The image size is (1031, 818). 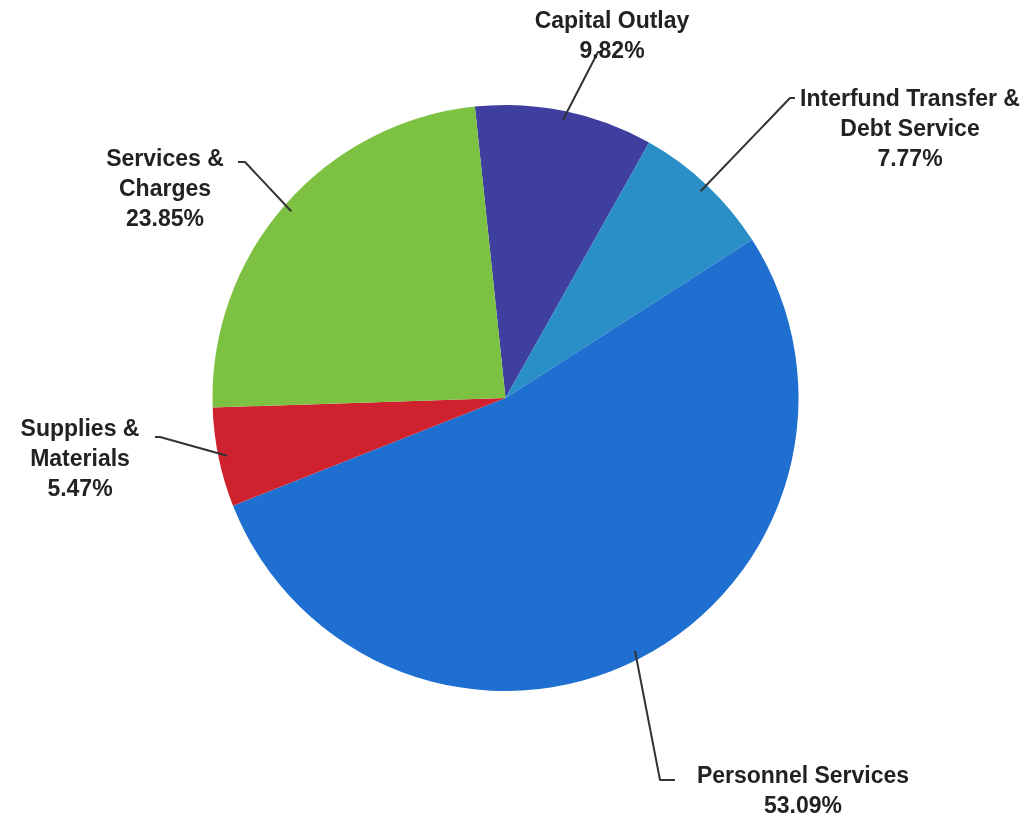 What do you see at coordinates (612, 50) in the screenshot?
I see `data-label: 9.82%` at bounding box center [612, 50].